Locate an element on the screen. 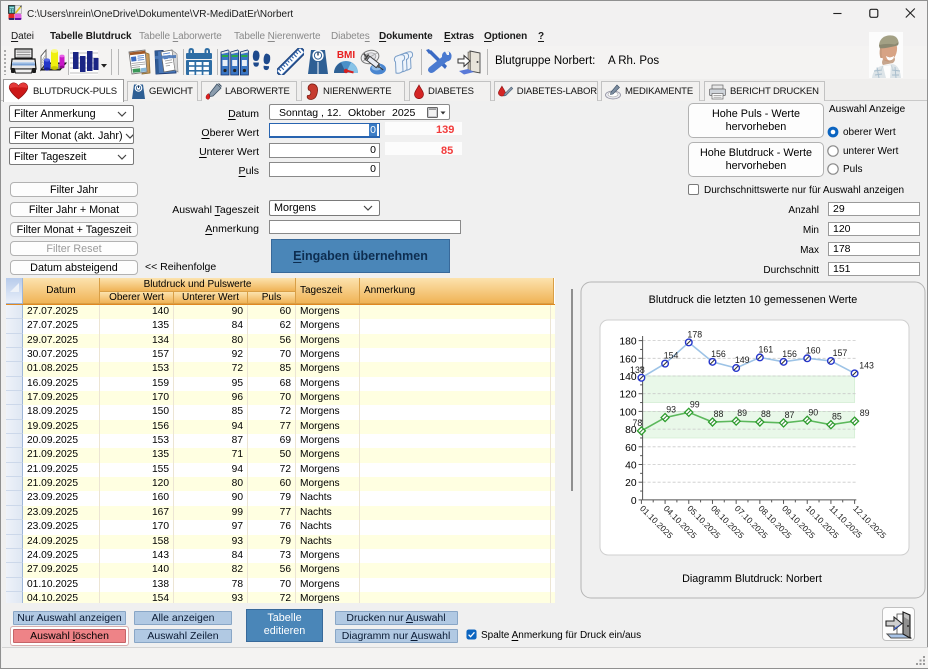  svg-text: 99 is located at coordinates (695, 404).